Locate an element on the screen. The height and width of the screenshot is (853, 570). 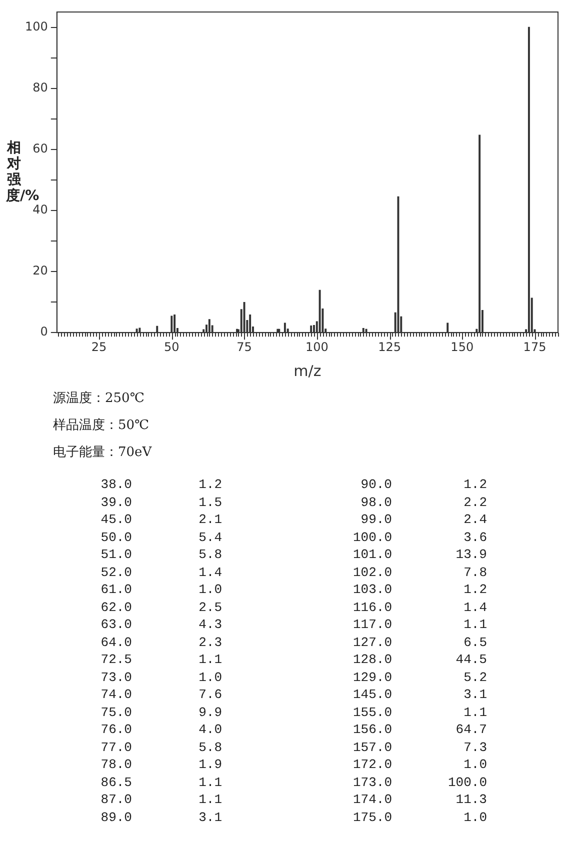
text: 51.0 is located at coordinates (116, 555).